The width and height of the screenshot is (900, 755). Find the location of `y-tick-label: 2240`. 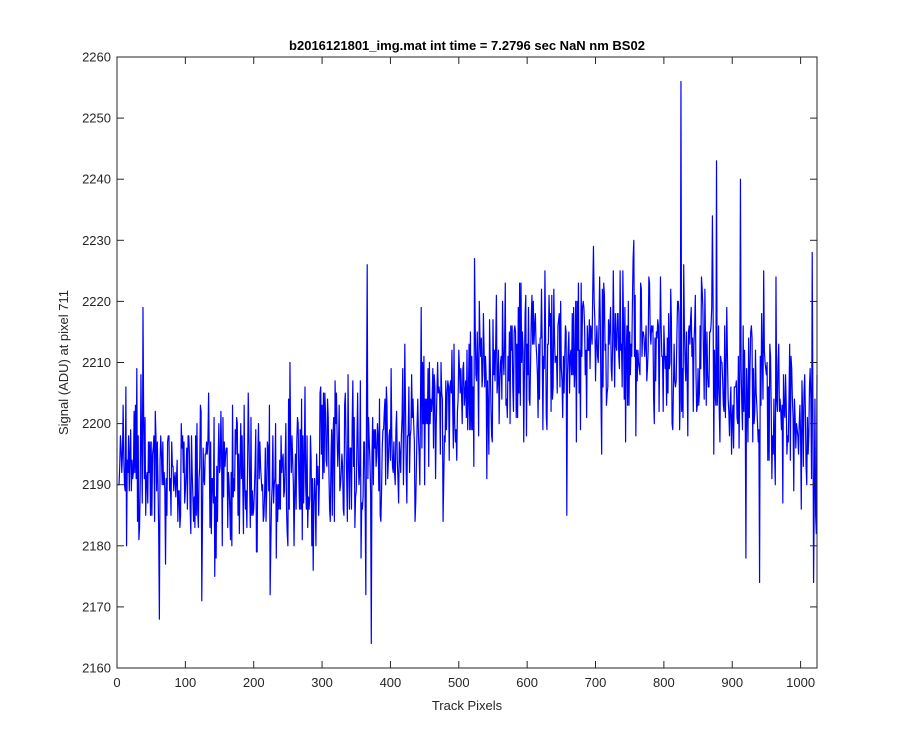

y-tick-label: 2240 is located at coordinates (96, 179).